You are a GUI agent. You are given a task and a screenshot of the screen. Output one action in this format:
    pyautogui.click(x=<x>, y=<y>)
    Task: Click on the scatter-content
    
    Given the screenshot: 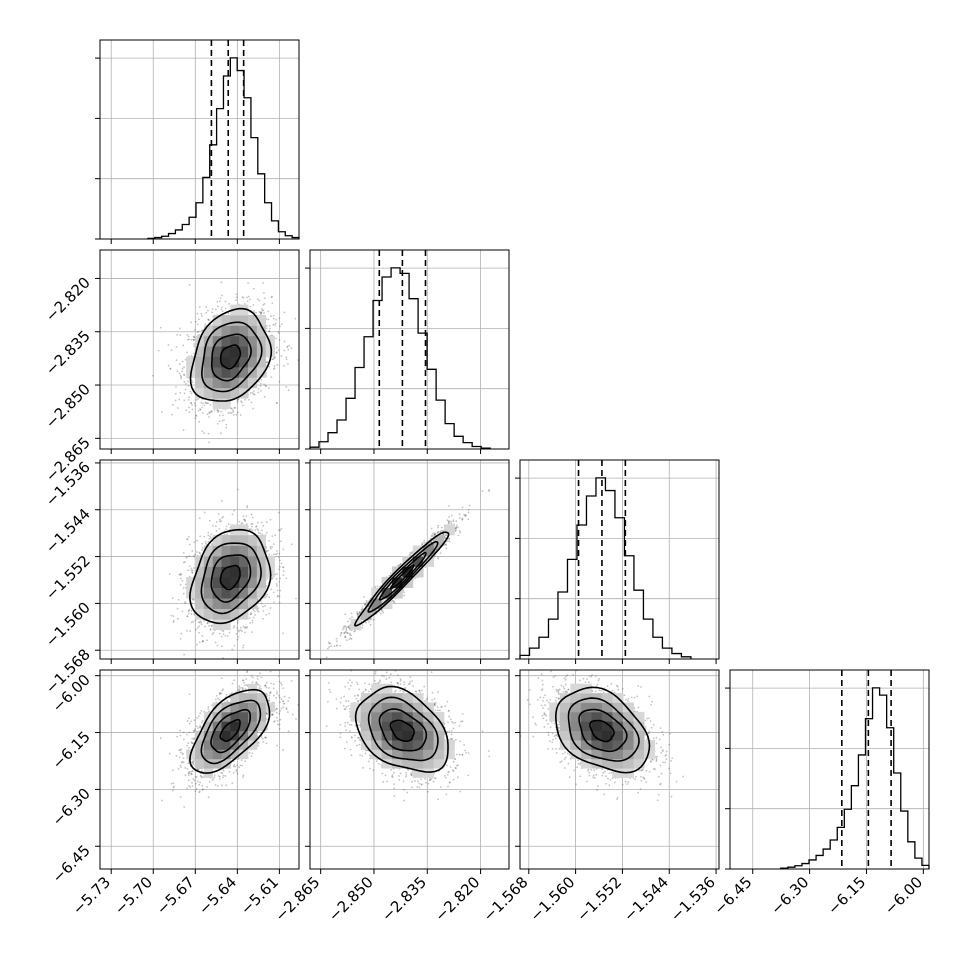 What is the action you would take?
    pyautogui.click(x=225, y=362)
    